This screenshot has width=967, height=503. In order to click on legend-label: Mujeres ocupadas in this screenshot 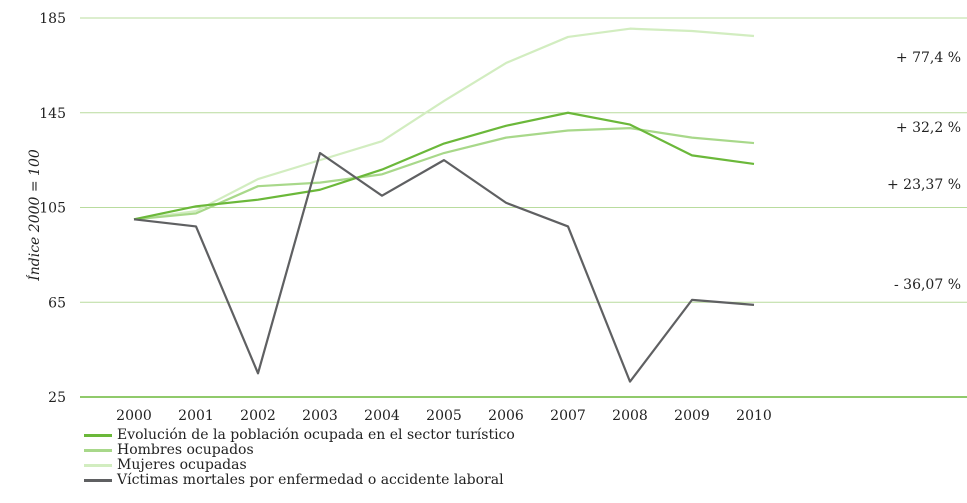, I will do `click(182, 465)`.